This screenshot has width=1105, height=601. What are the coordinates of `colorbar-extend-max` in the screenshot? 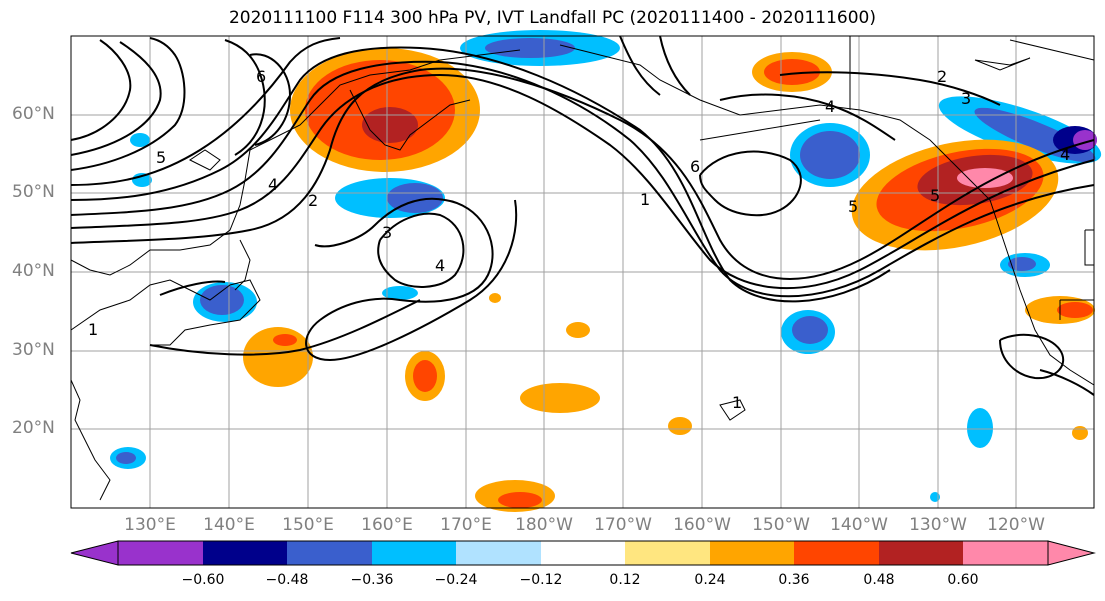 It's located at (1071, 553).